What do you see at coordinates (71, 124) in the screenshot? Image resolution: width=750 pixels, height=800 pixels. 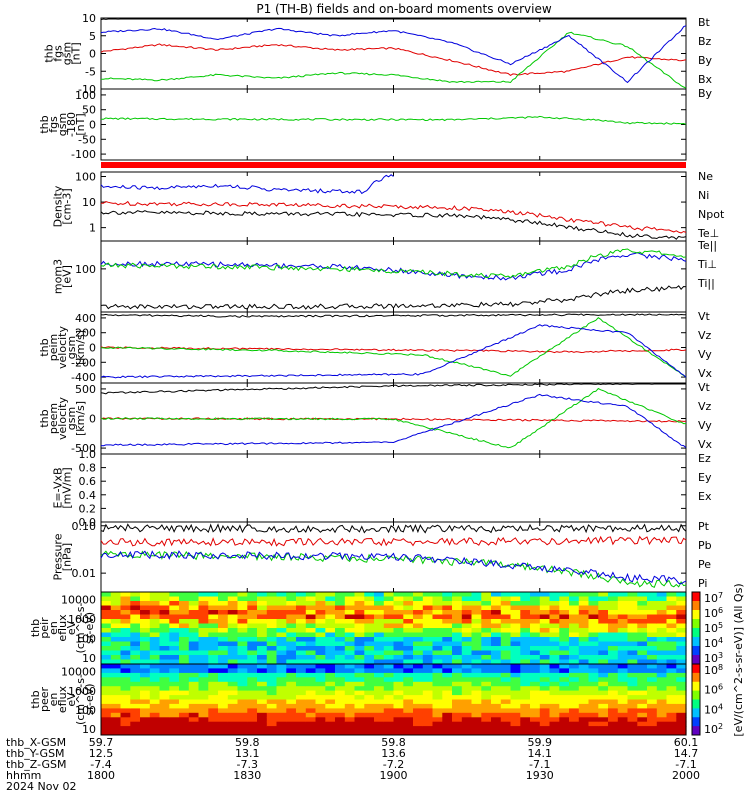 I see `y-axis-label-line: -180` at bounding box center [71, 124].